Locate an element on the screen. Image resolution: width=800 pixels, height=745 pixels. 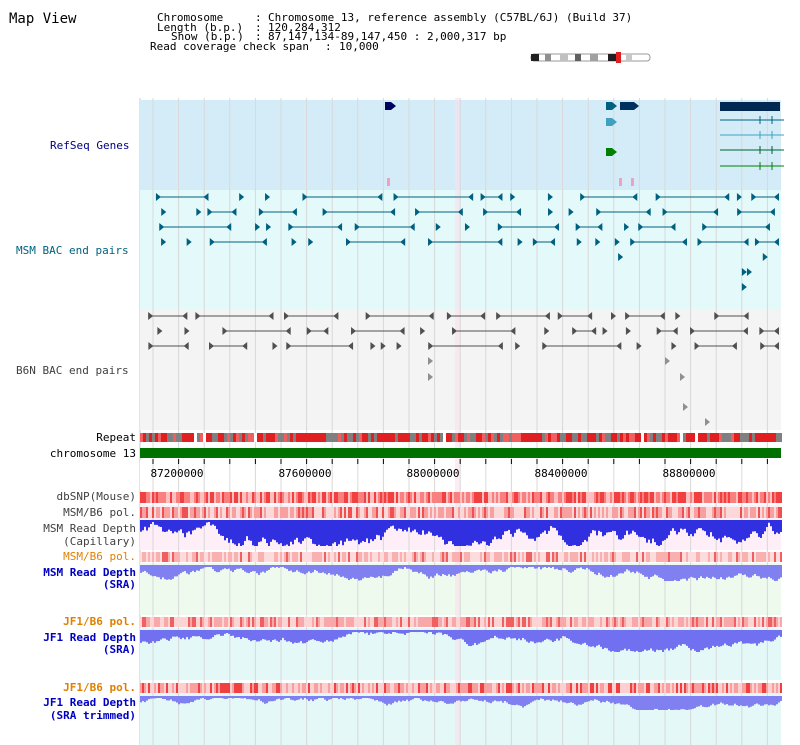
refseq-genes-label: RefSeq Genes is located at coordinates (90, 145).